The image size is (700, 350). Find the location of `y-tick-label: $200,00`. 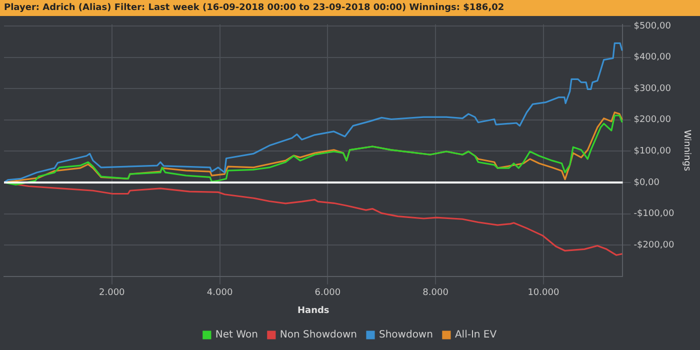

y-tick-label: $200,00 is located at coordinates (653, 120).